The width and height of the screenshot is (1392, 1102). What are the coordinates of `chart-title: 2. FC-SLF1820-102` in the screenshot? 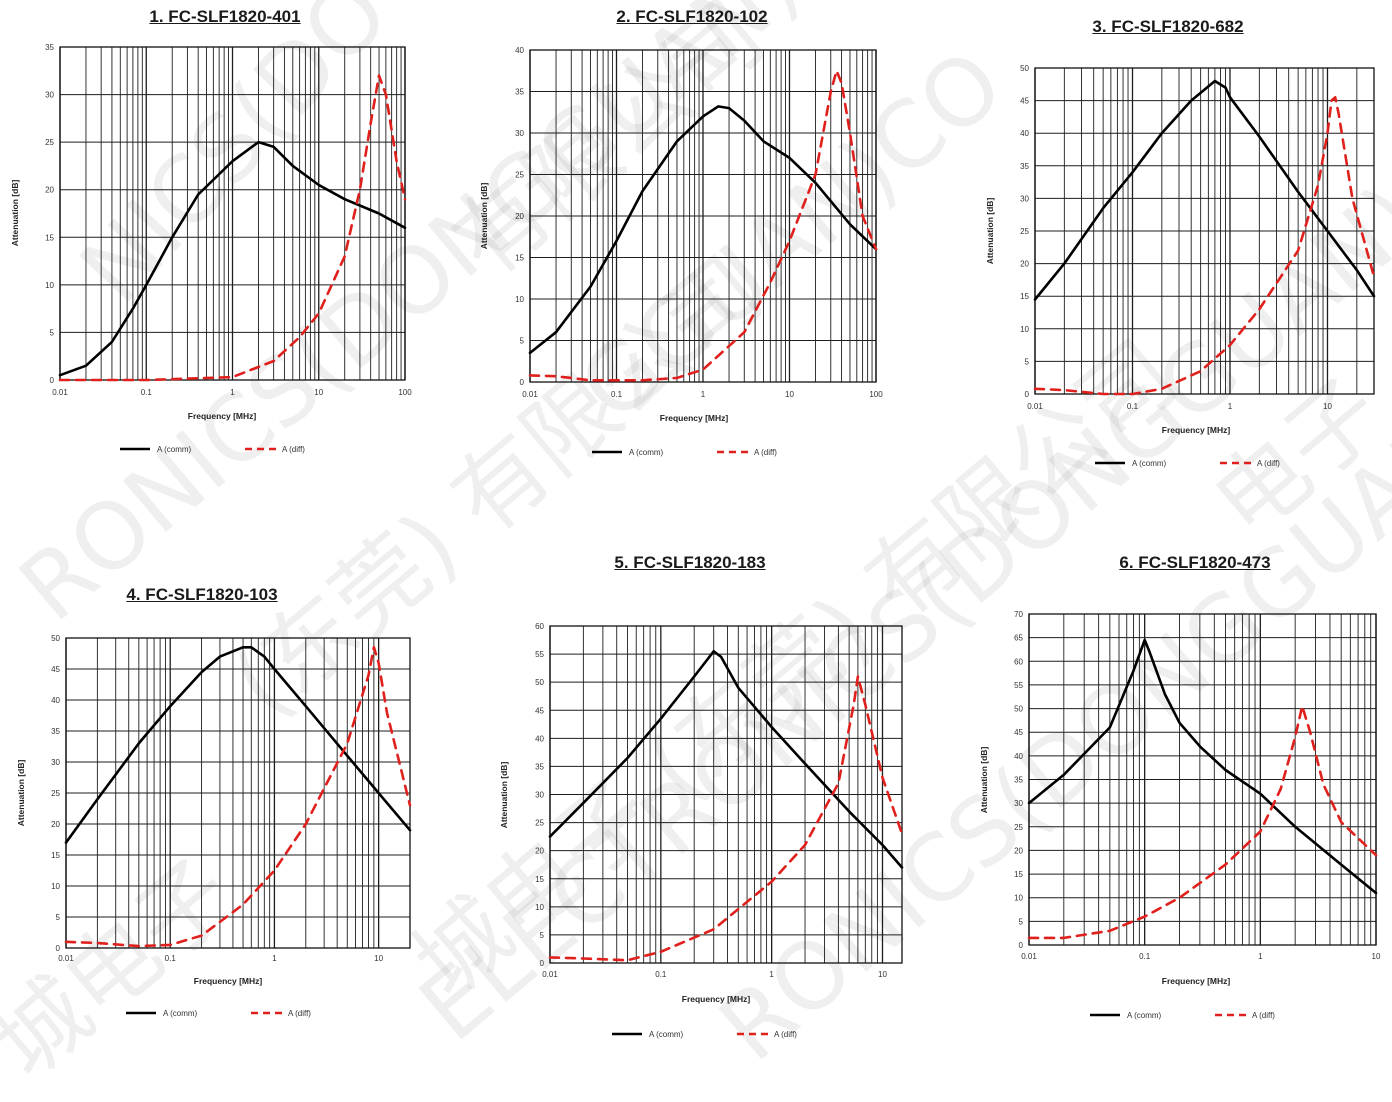 It's located at (692, 16).